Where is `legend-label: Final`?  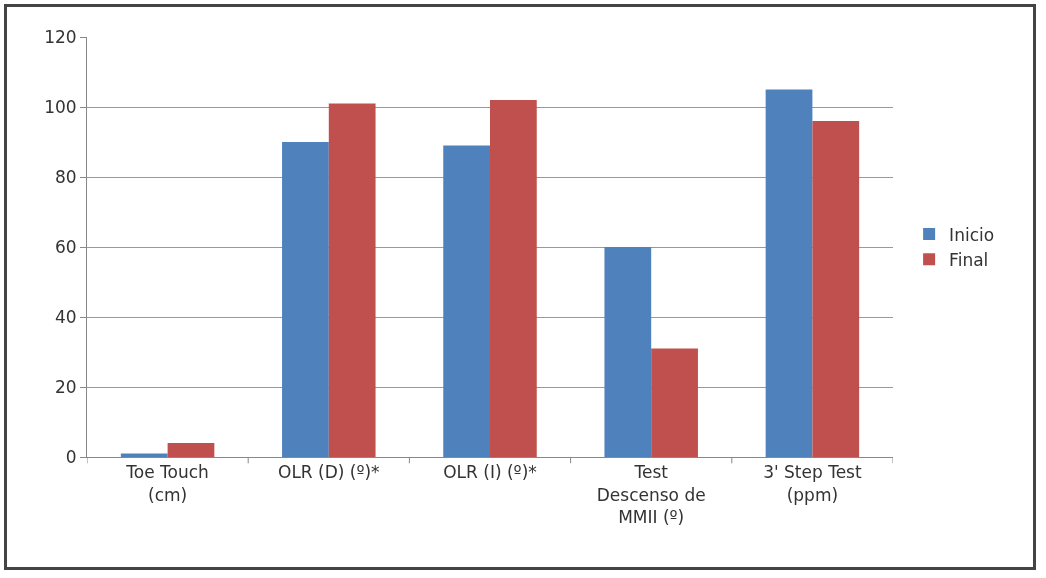 legend-label: Final is located at coordinates (969, 259).